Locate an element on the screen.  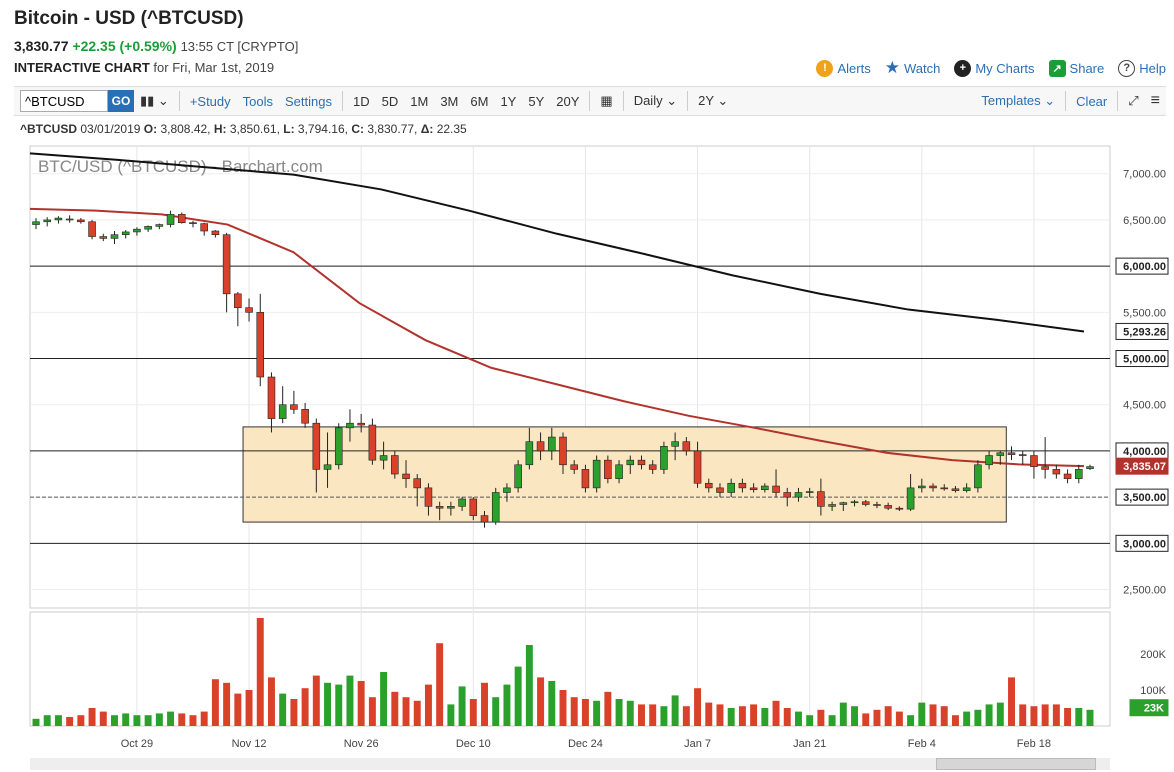
alerts-link: ! Alerts is located at coordinates (843, 68).